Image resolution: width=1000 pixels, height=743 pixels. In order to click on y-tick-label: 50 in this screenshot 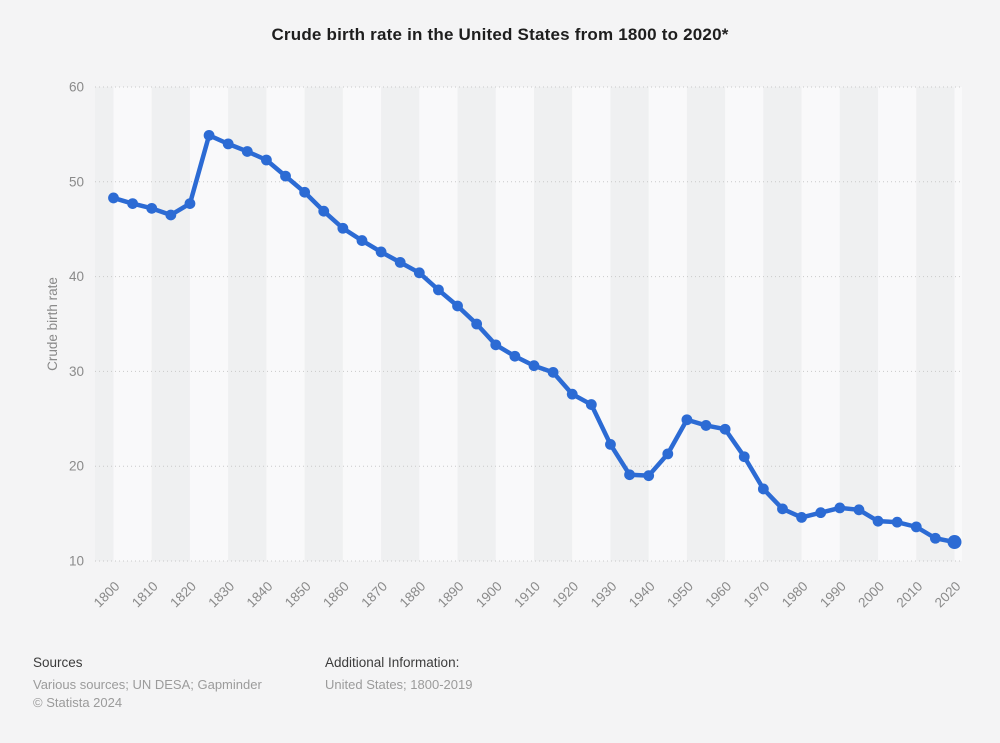, I will do `click(76, 181)`.